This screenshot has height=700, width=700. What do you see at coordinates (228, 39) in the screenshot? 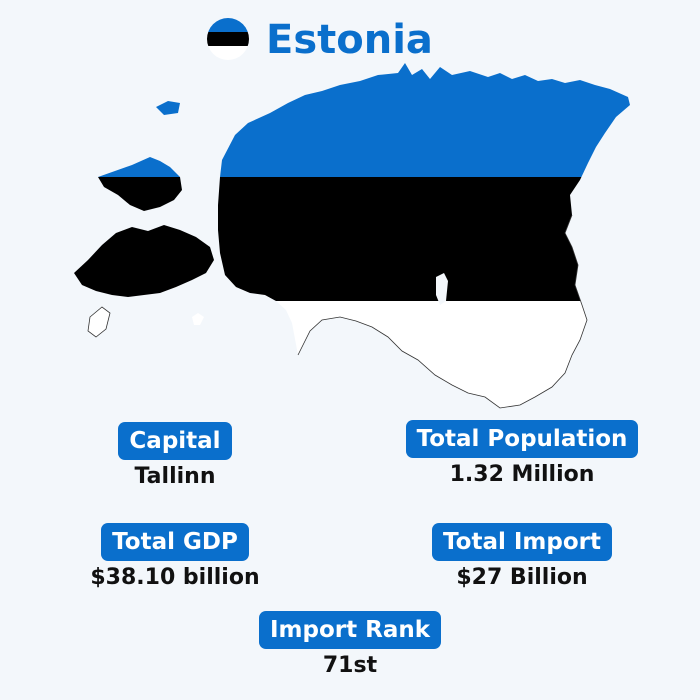
I see `estonia-flag-icon` at bounding box center [228, 39].